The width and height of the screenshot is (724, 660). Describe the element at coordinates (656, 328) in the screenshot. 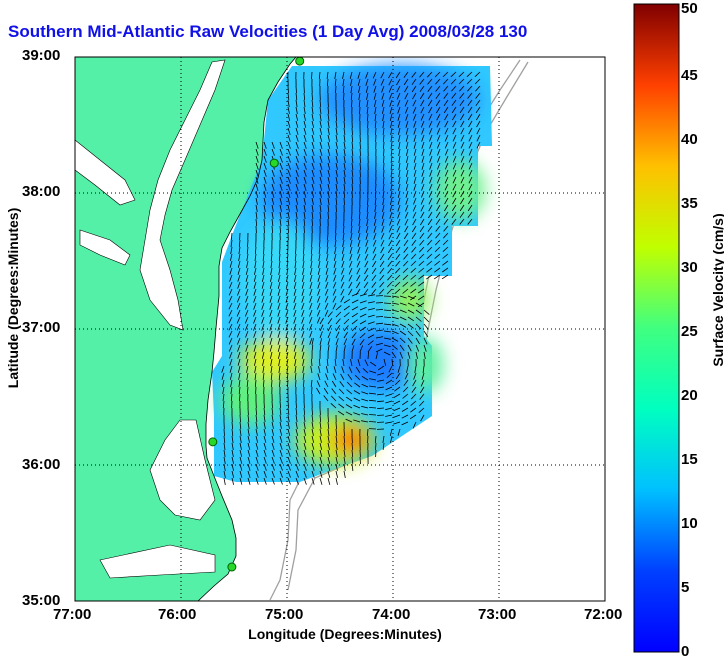

I see `colorbar` at that location.